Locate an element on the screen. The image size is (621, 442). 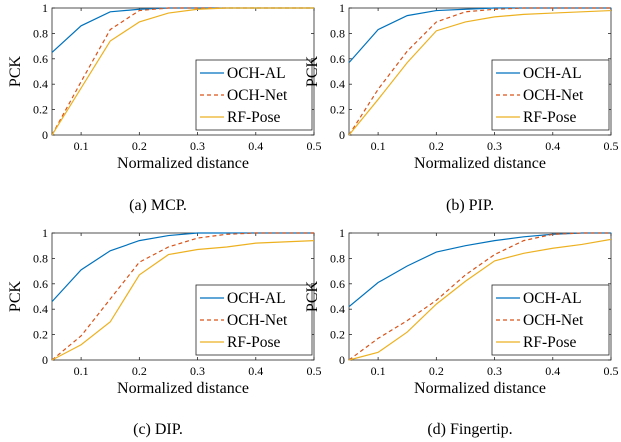
subfigure-caption: (b) PIP. is located at coordinates (470, 205).